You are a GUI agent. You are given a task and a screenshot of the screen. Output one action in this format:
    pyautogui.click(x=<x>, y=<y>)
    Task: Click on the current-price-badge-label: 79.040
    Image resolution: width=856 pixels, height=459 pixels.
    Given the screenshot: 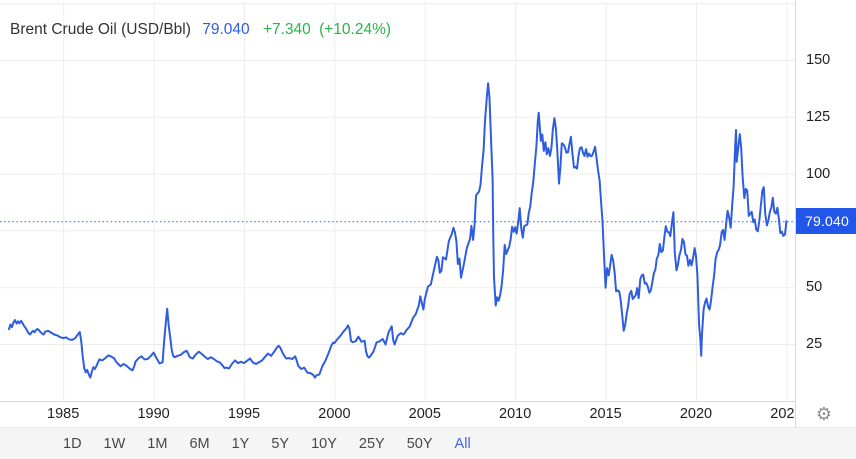 What is the action you would take?
    pyautogui.click(x=827, y=221)
    